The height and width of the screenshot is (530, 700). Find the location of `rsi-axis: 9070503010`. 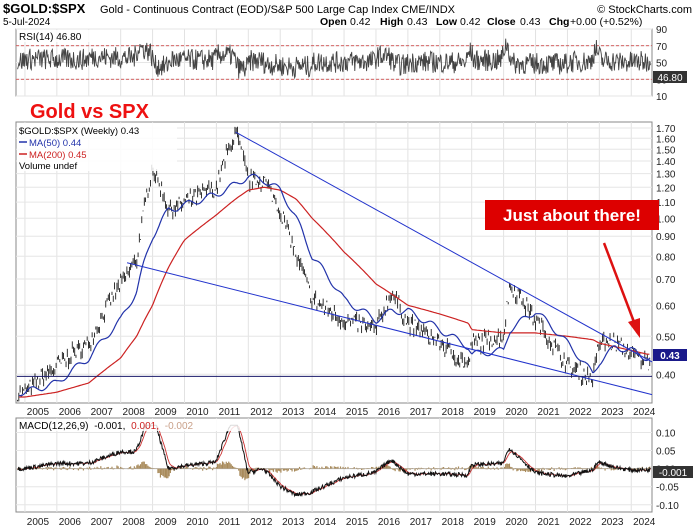

rsi-axis: 9070503010 is located at coordinates (662, 64).